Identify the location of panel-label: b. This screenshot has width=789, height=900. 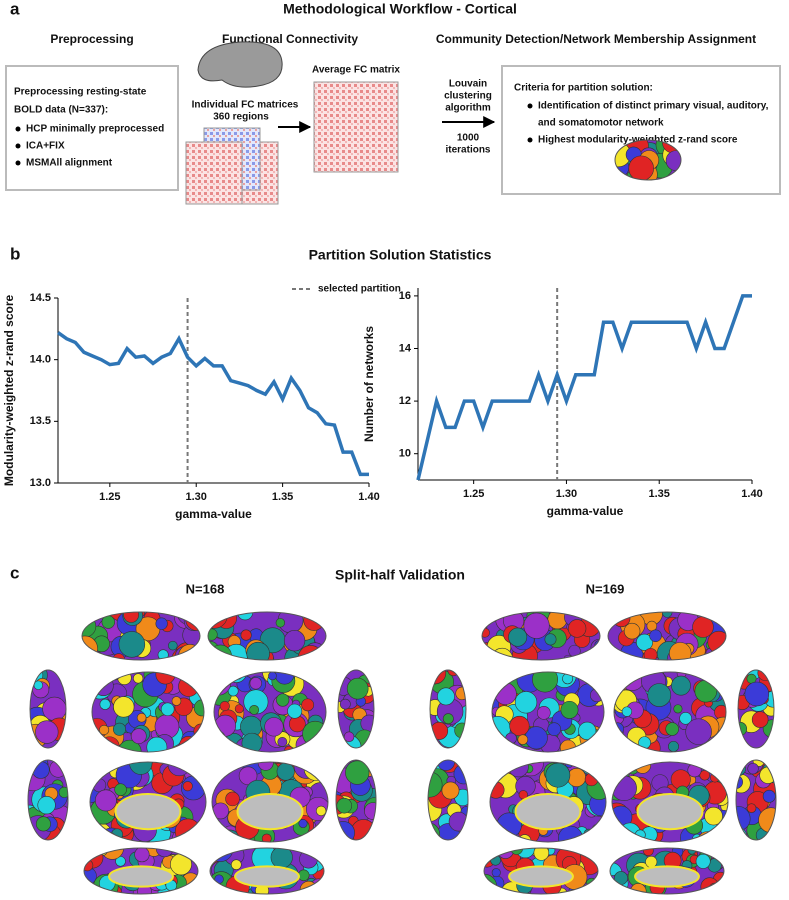
(15, 253).